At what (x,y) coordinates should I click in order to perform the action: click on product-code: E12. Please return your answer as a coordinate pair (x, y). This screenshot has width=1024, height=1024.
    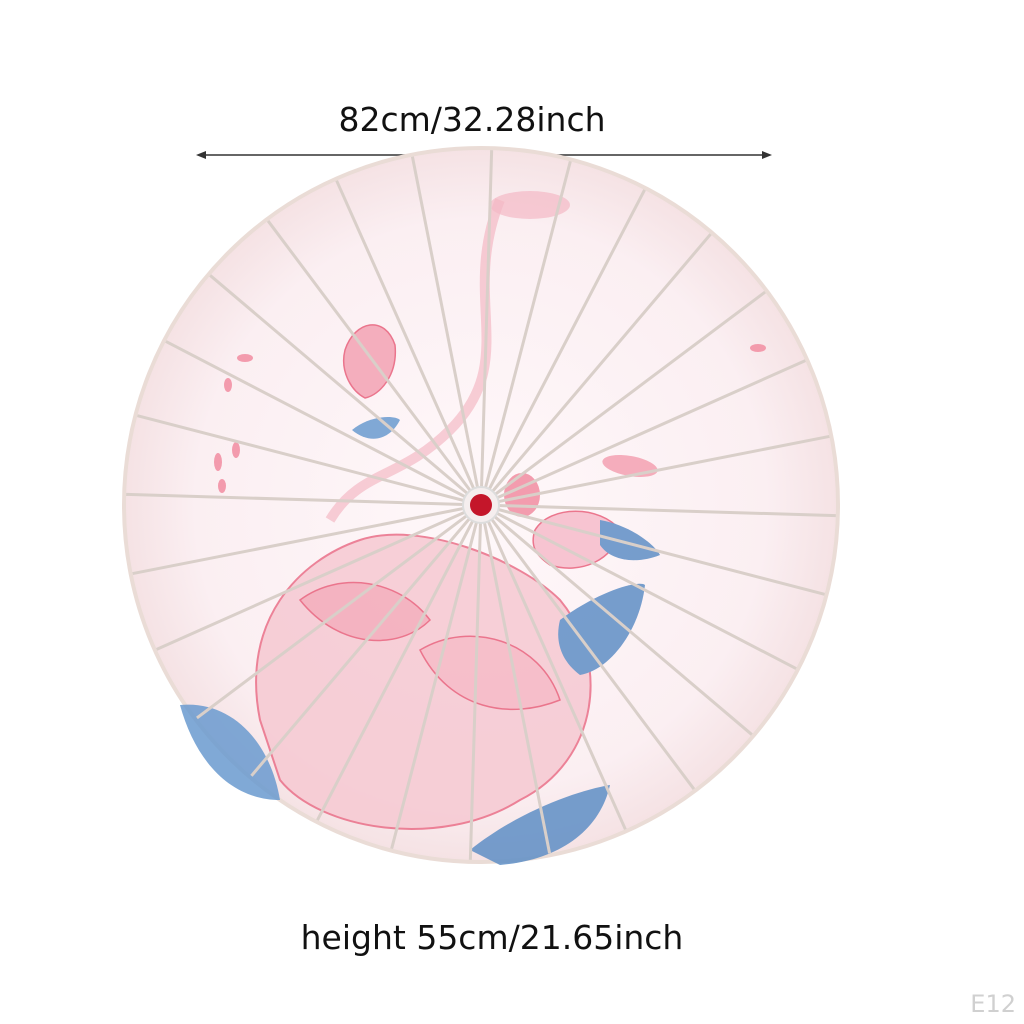
    Looking at the image, I should click on (993, 1004).